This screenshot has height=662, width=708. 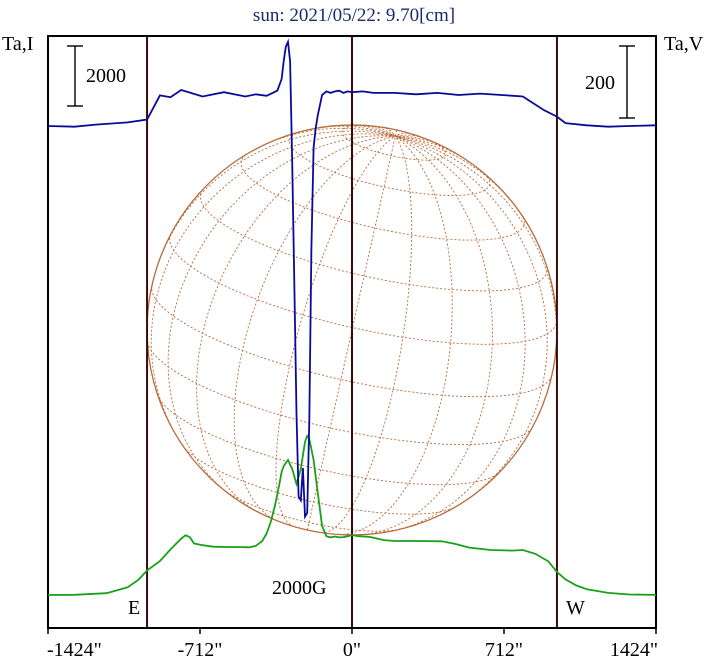 What do you see at coordinates (352, 650) in the screenshot?
I see `x-tick-label: 0"` at bounding box center [352, 650].